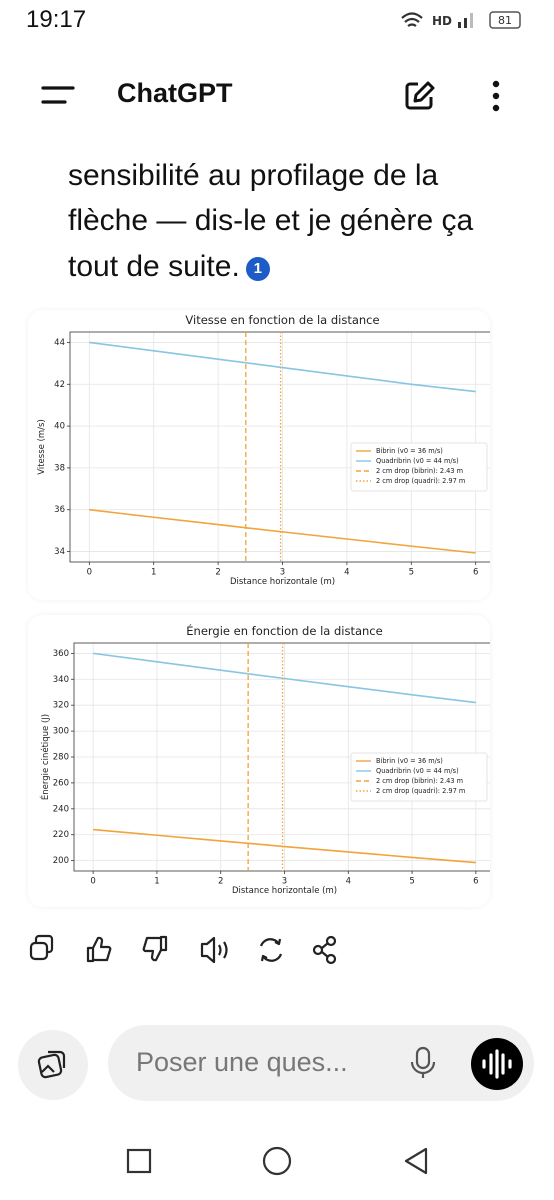 The width and height of the screenshot is (554, 1200). I want to click on message-line: sensibilité au profilage de la, so click(253, 175).